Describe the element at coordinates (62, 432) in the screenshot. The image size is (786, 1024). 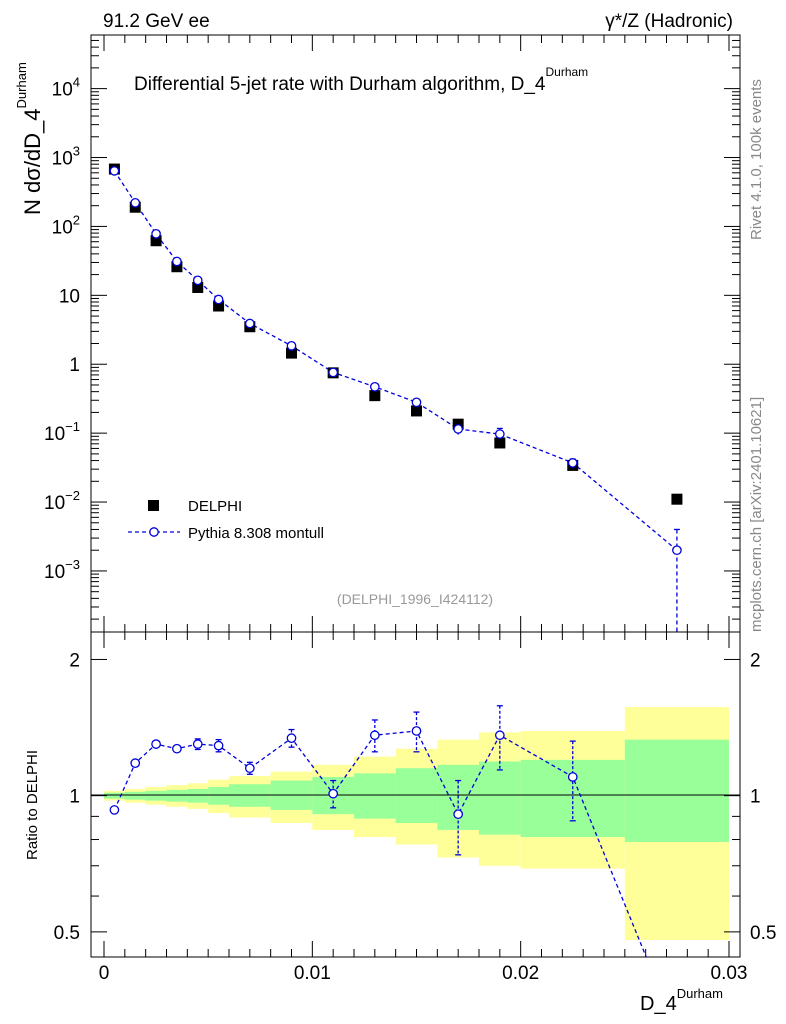
I see `main-y-tick-label: 10⁻¹` at that location.